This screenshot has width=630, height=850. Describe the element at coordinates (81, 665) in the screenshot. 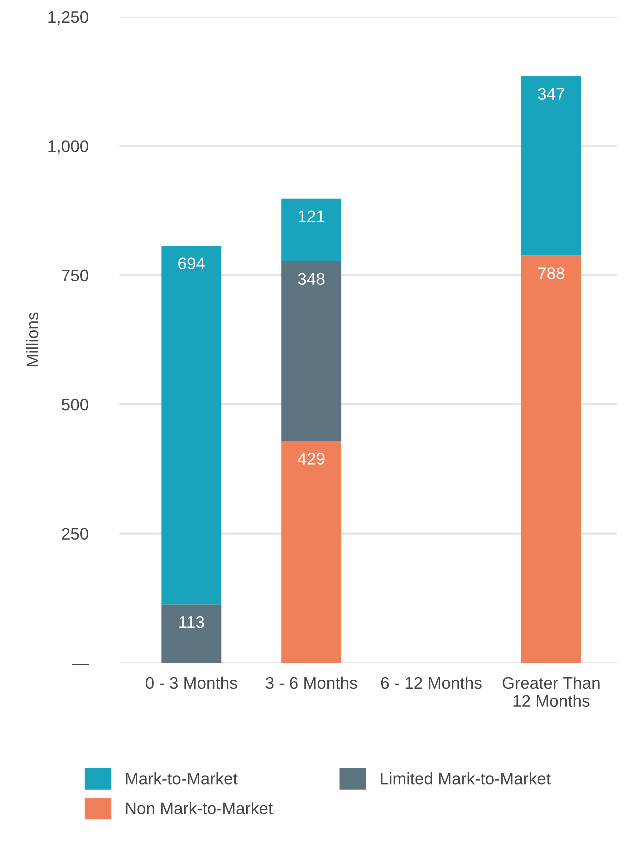

I see `y-tick-label: —` at that location.